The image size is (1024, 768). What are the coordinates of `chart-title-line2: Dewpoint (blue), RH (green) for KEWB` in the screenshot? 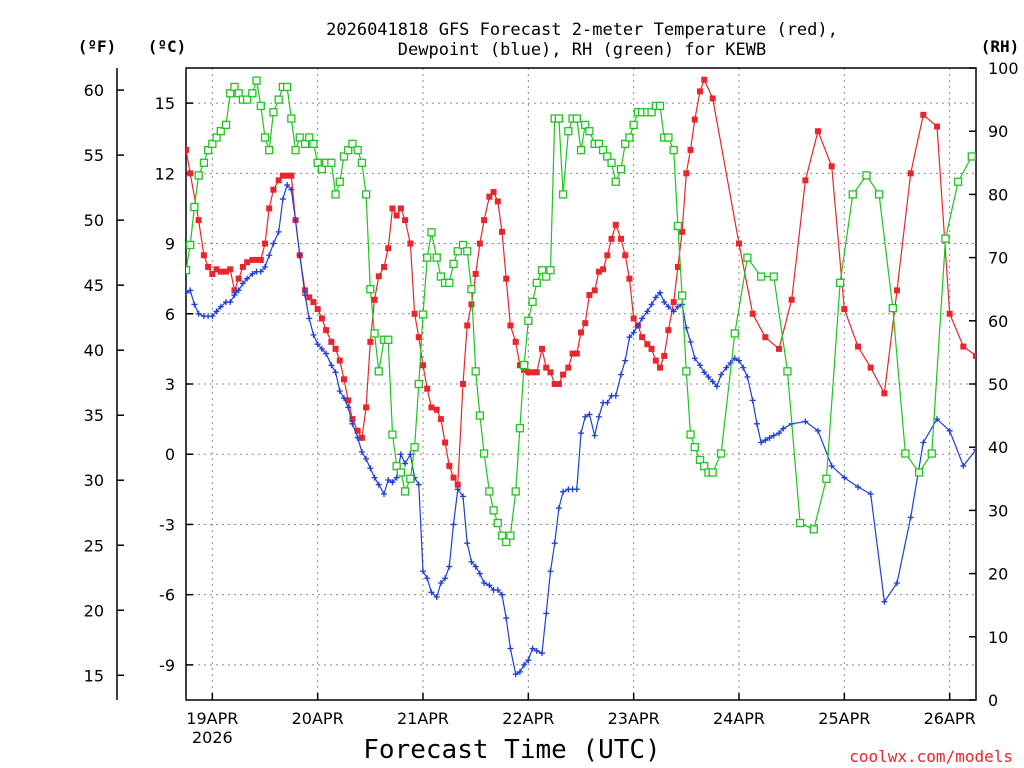 It's located at (582, 50).